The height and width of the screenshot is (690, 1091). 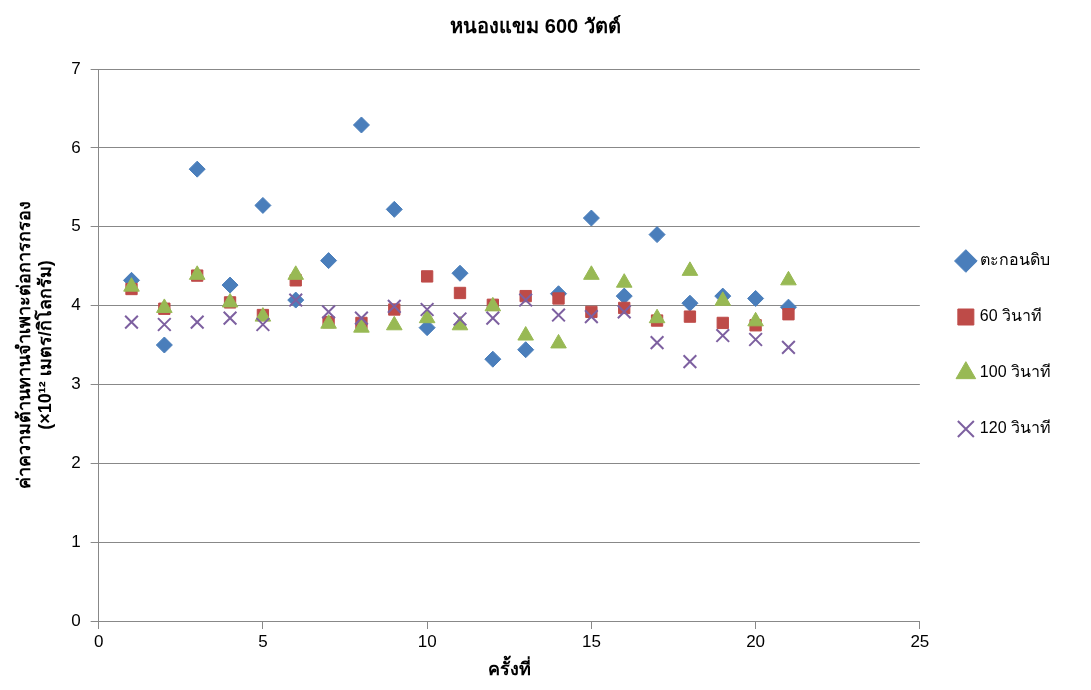 What do you see at coordinates (76, 147) in the screenshot?
I see `y-tick-label: 6` at bounding box center [76, 147].